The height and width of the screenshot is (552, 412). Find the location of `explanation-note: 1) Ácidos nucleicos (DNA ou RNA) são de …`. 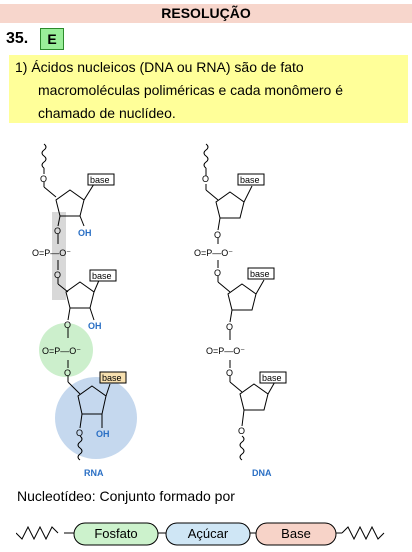

explanation-note: 1) Ácidos nucleicos (DNA ou RNA) são de … is located at coordinates (208, 89).